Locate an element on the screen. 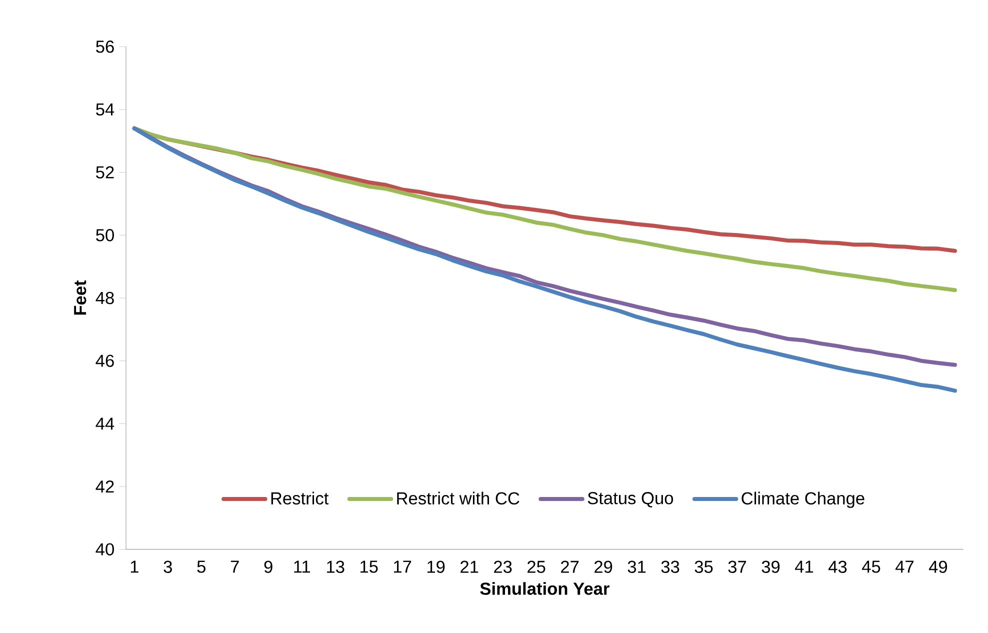 This screenshot has height=633, width=988. y-tick-label: 50 is located at coordinates (105, 235).